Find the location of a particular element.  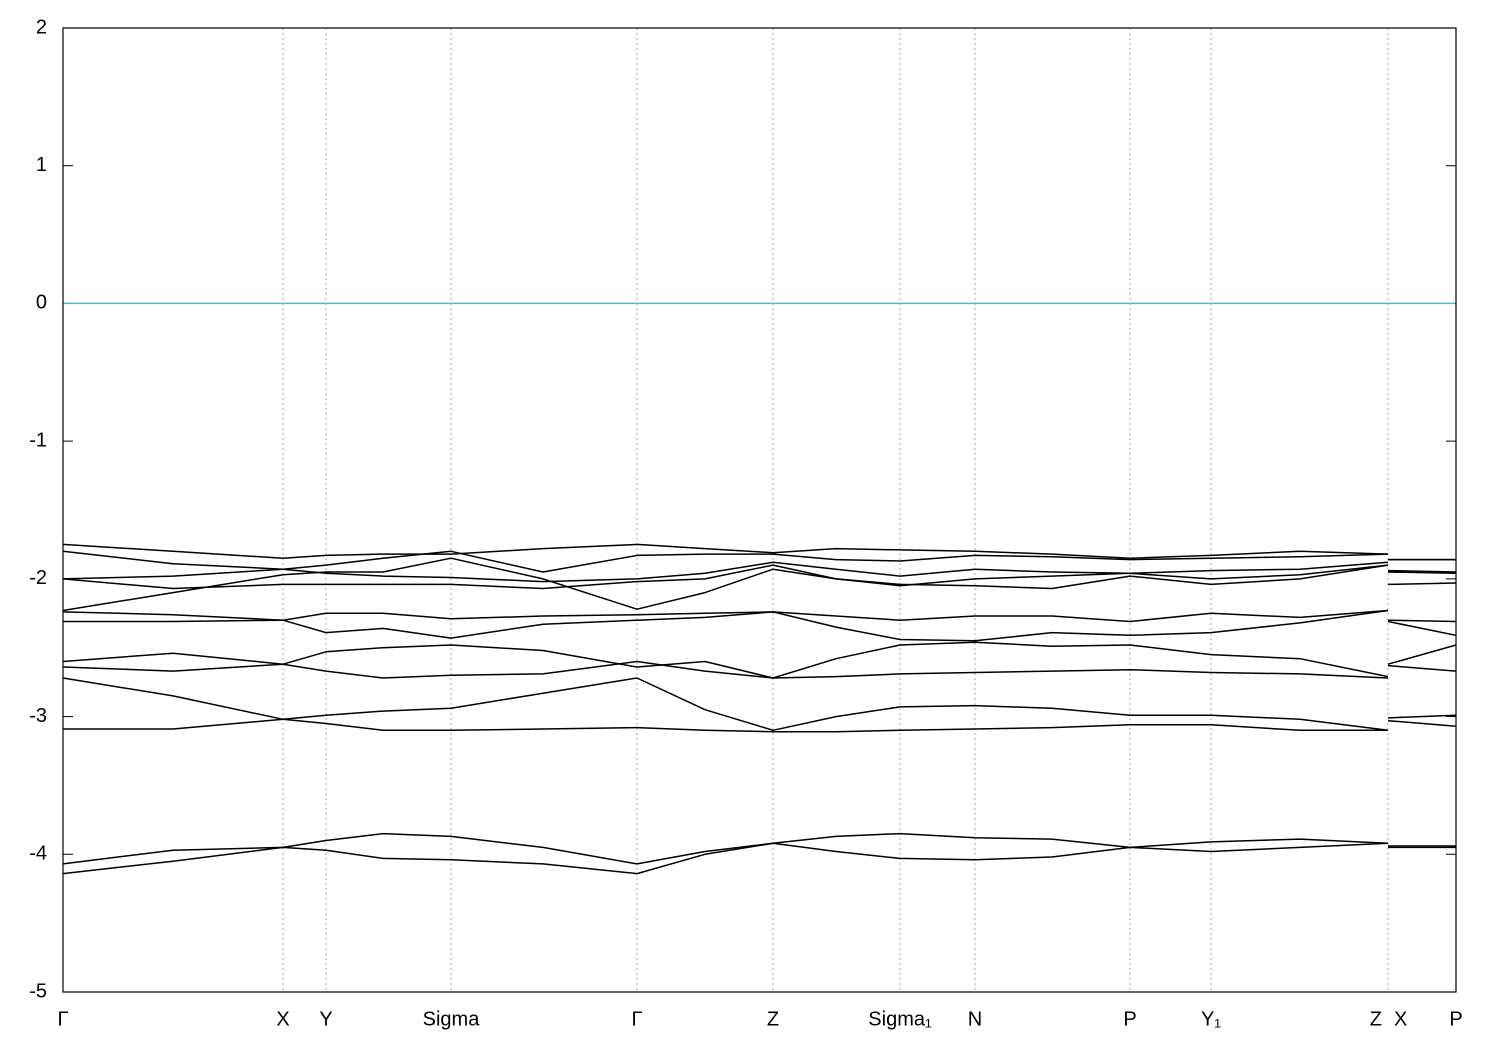

y-tick-label: -2 is located at coordinates (38, 578).